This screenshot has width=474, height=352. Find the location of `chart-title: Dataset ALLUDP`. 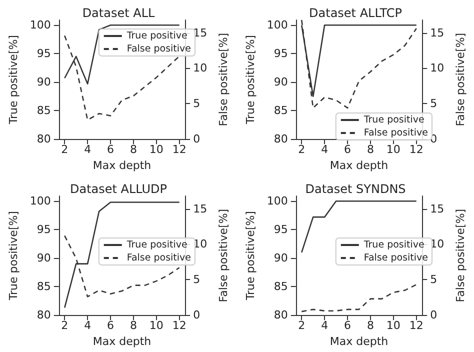

chart-title: Dataset ALLUDP is located at coordinates (119, 189).